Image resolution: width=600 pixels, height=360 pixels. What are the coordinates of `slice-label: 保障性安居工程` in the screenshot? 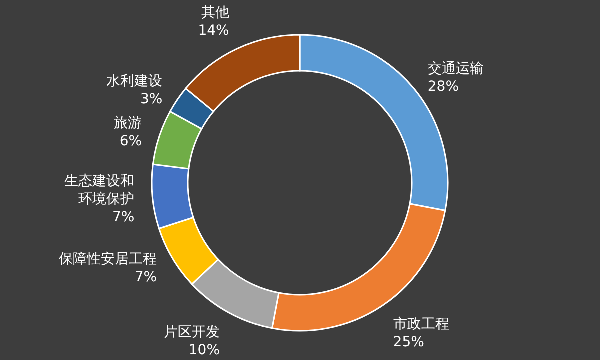 It's located at (108, 260).